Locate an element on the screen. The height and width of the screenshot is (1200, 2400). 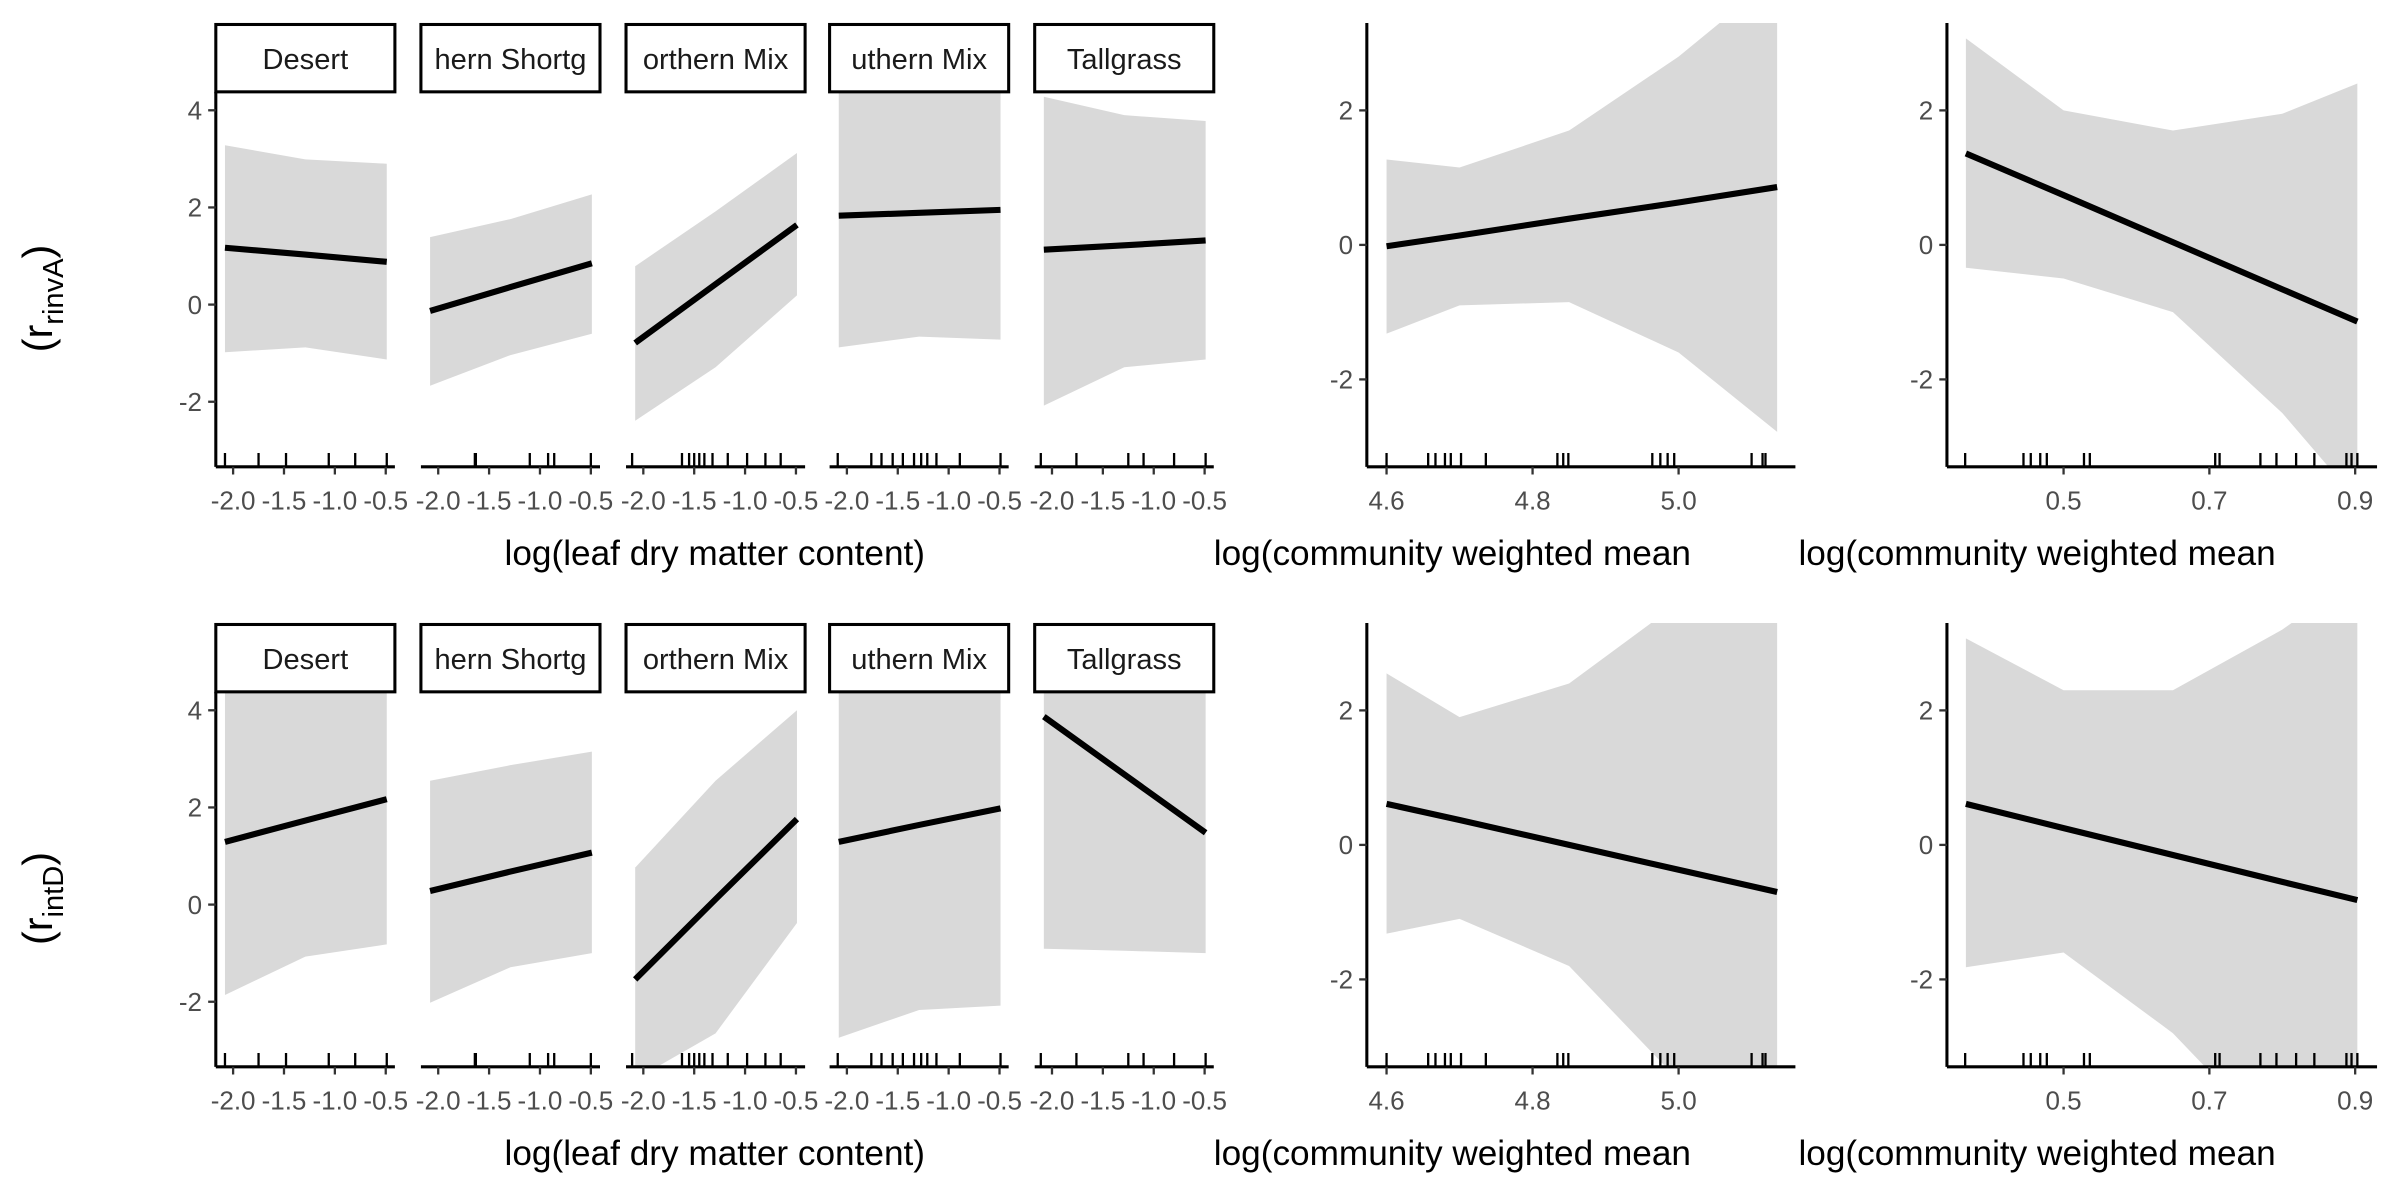
y-axis-title: (rrinvA) is located at coordinates (42, 299).